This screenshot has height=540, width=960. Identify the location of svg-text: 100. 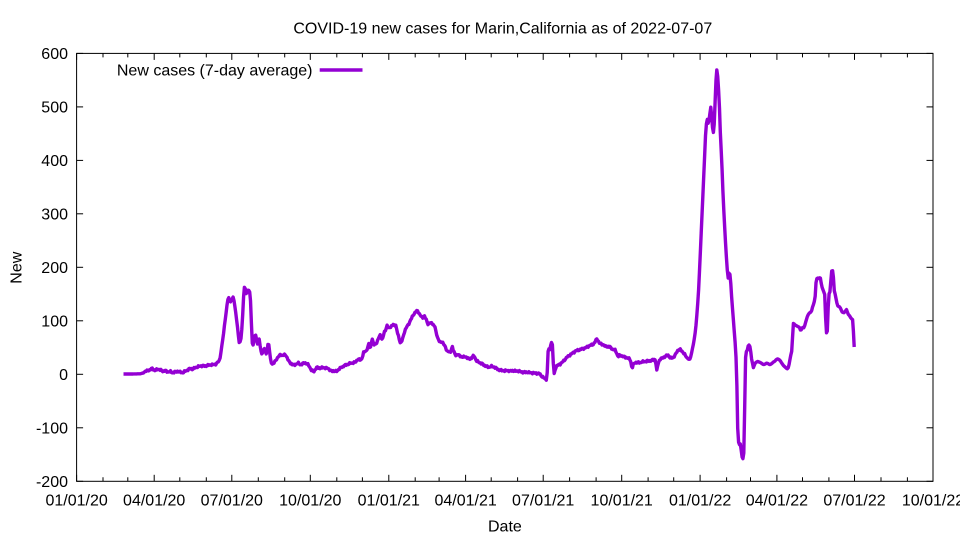
(54, 321).